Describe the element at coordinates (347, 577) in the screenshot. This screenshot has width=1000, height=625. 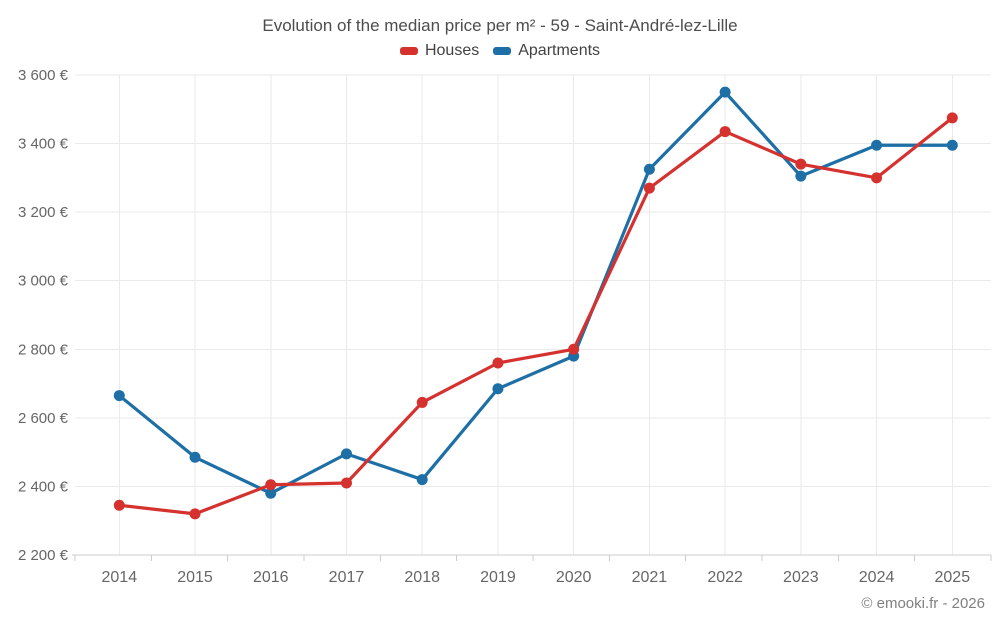
I see `x-axis-tick-label: 2017` at that location.